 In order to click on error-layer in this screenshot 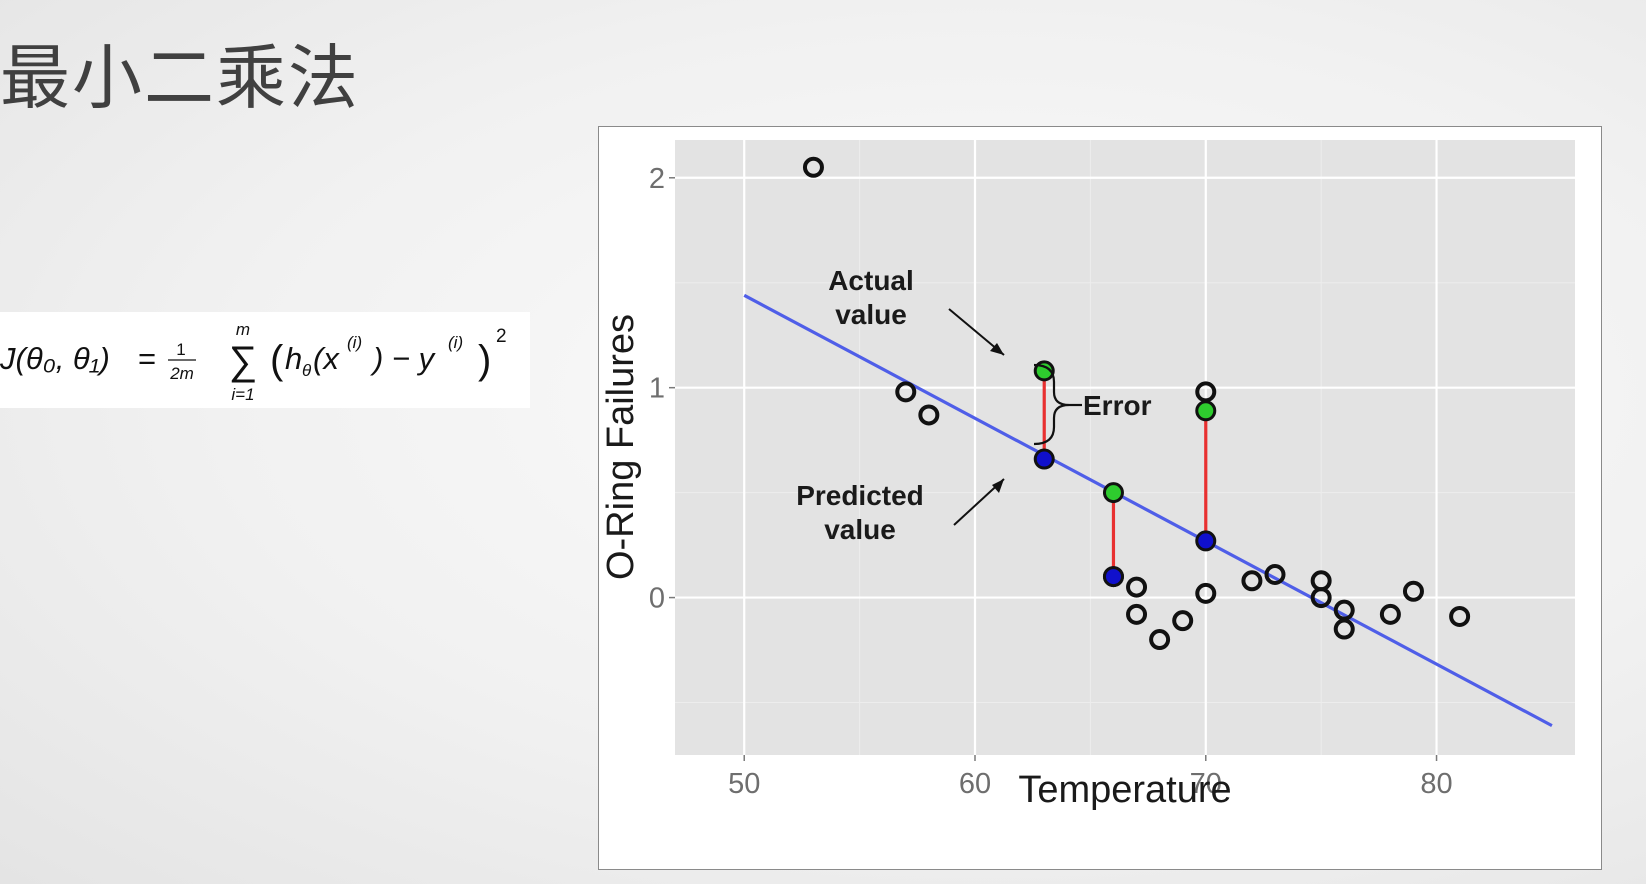, I will do `click(1125, 473)`.